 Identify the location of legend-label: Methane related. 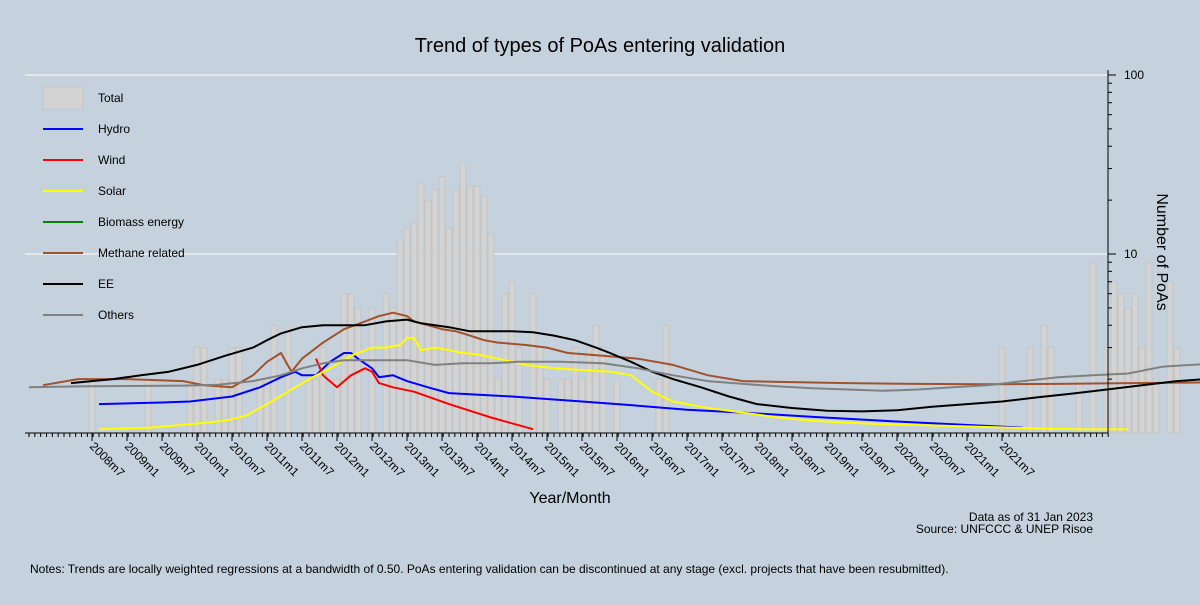
(141, 253).